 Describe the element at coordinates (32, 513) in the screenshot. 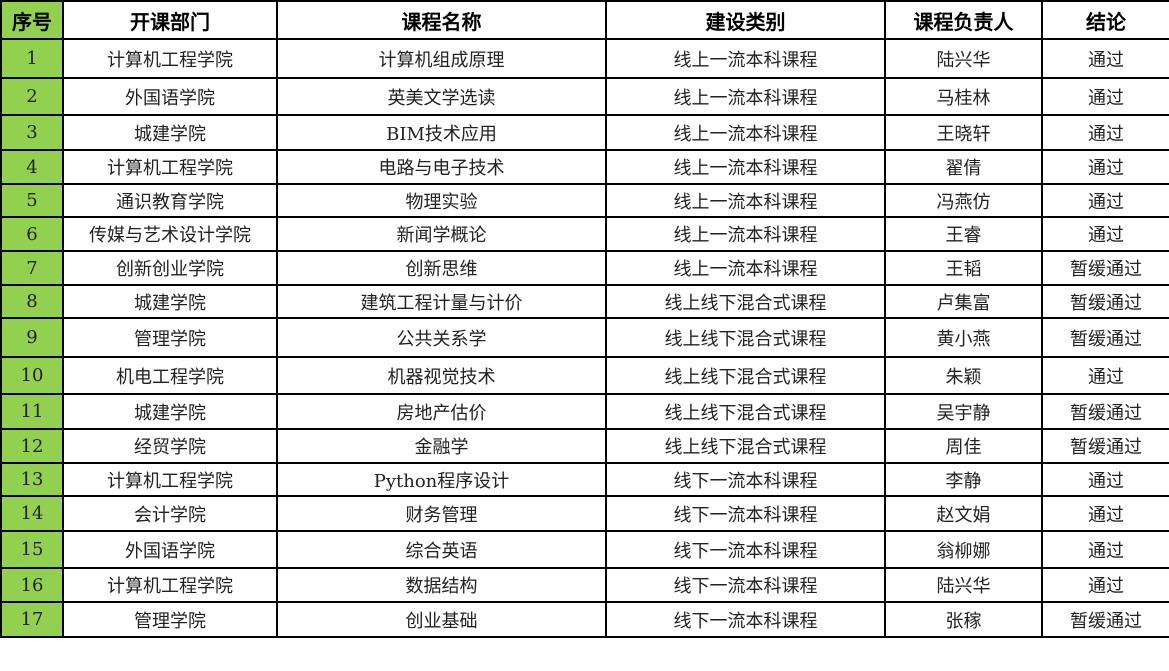

I see `cell-index: 14` at that location.